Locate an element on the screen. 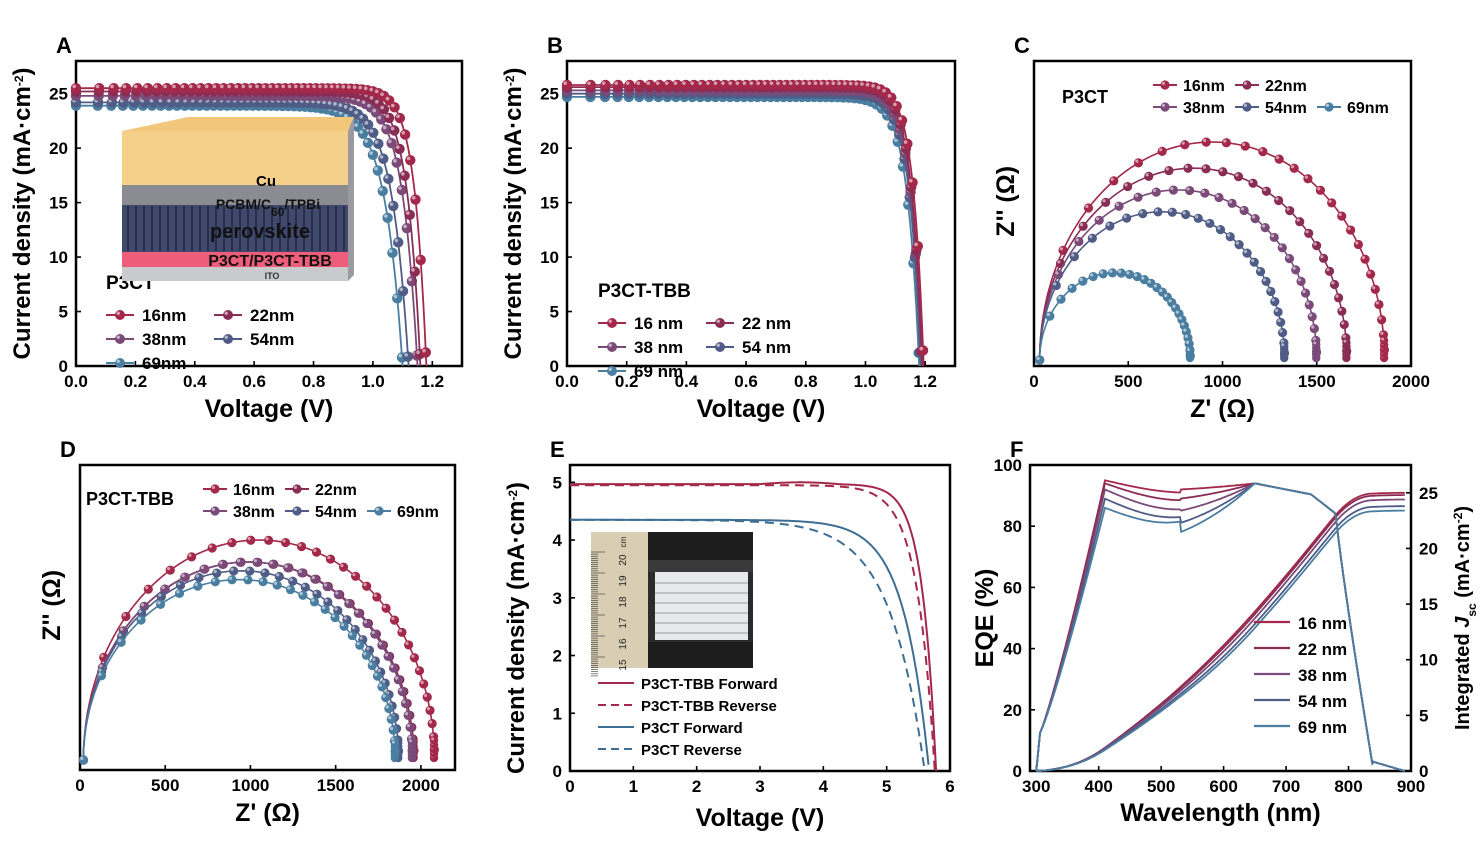 The height and width of the screenshot is (846, 1484). y-tick-label: 80 is located at coordinates (1012, 526).